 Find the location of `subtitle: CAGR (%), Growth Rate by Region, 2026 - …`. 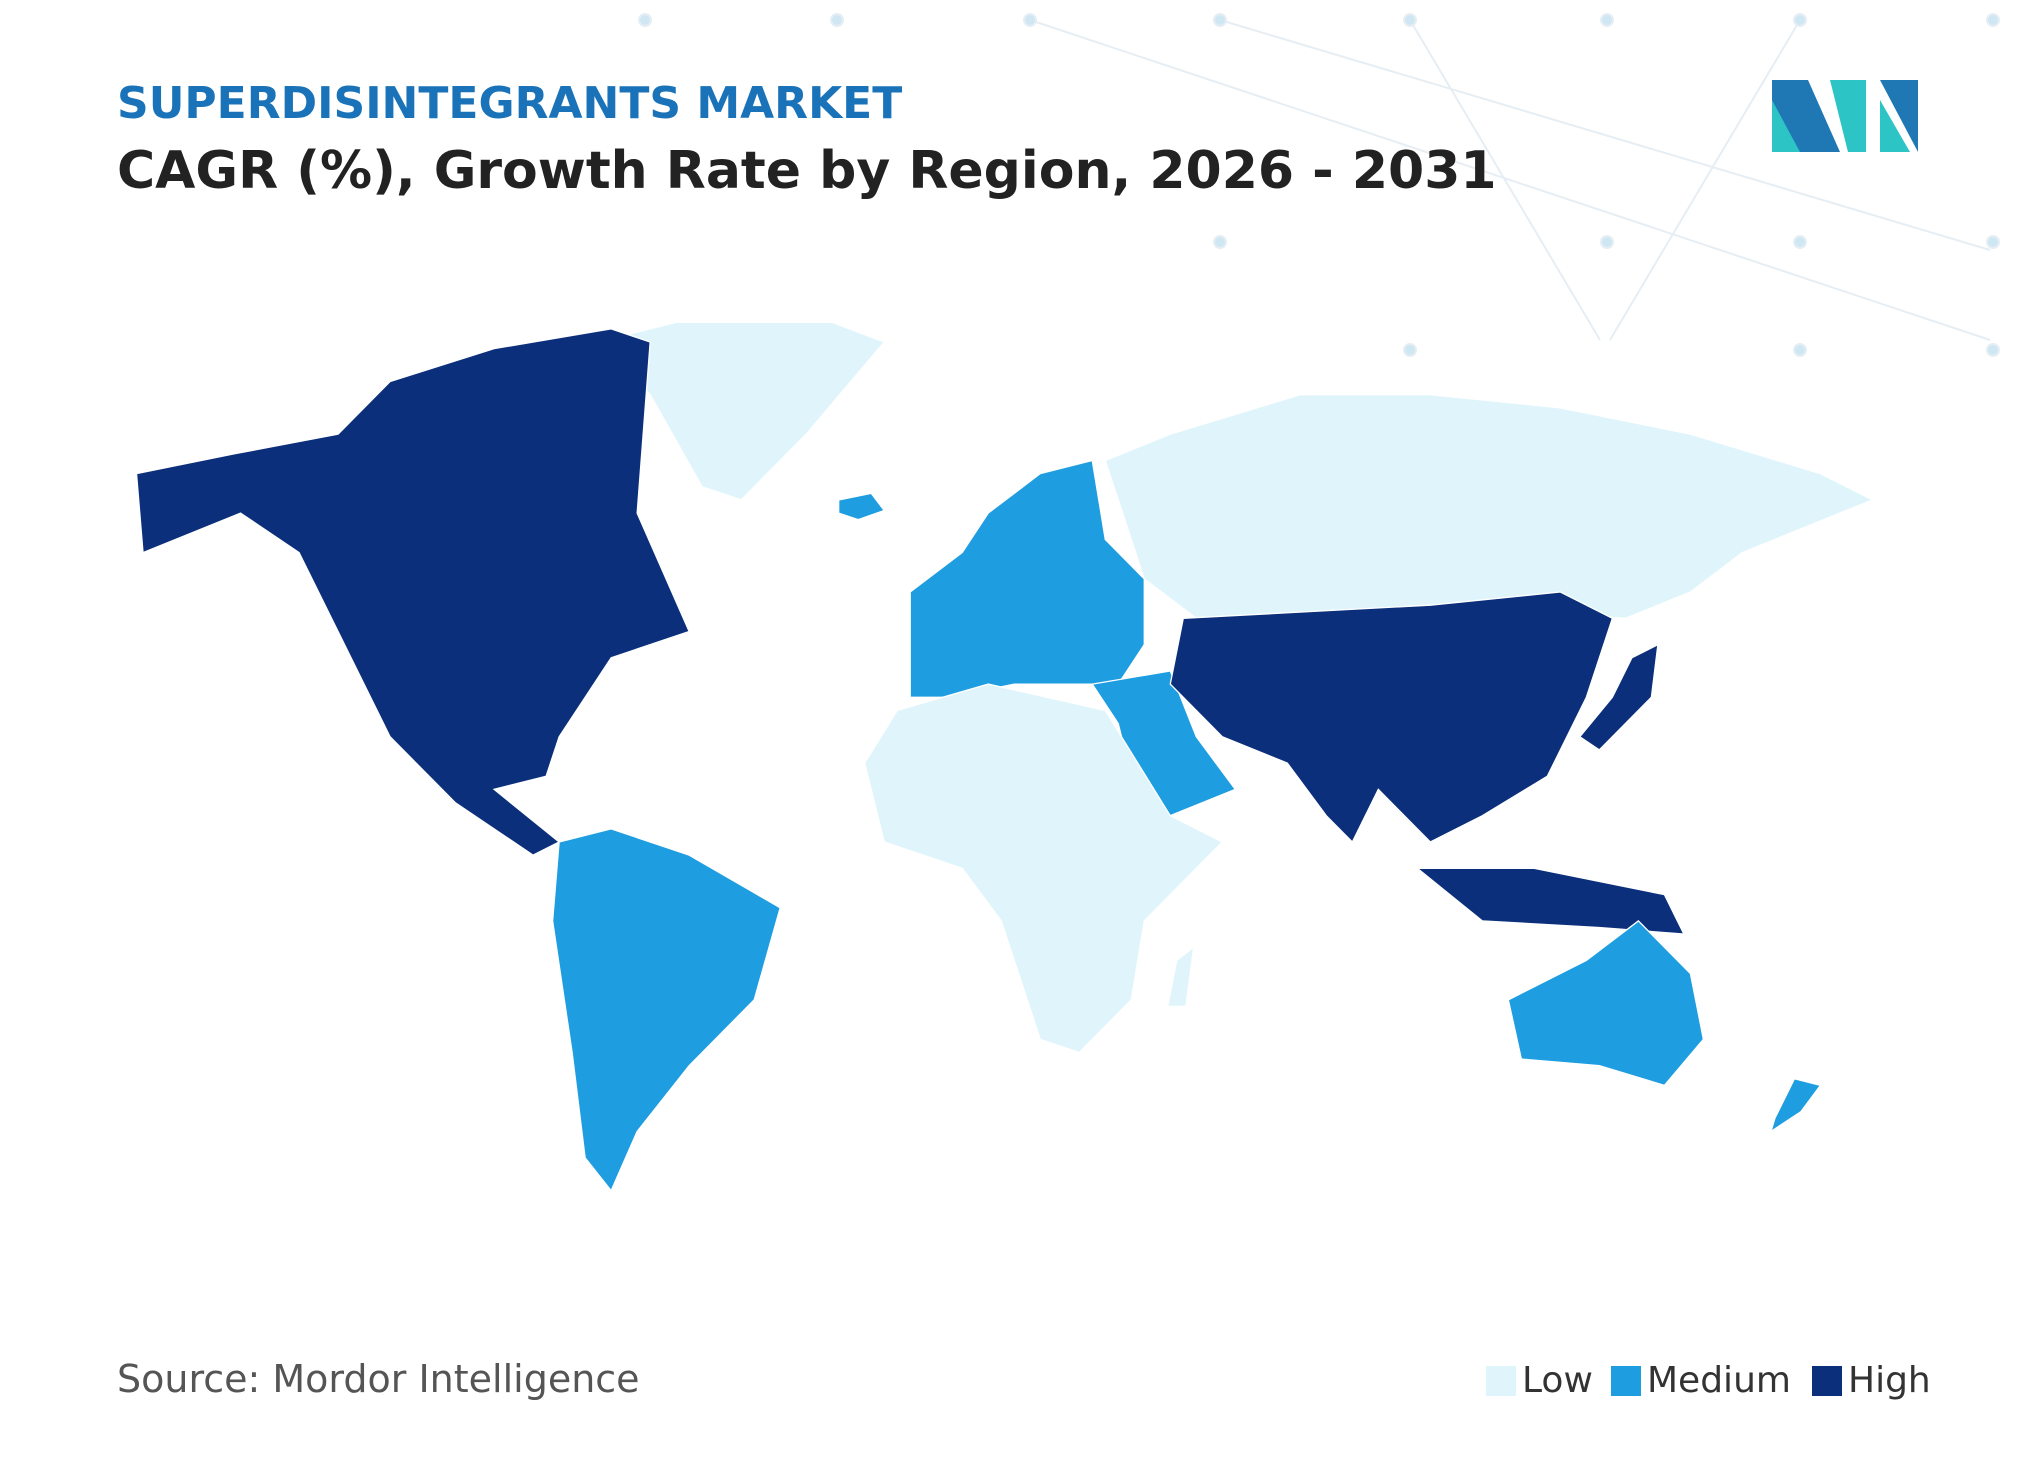

subtitle: CAGR (%), Growth Rate by Region, 2026 - … is located at coordinates (807, 171).